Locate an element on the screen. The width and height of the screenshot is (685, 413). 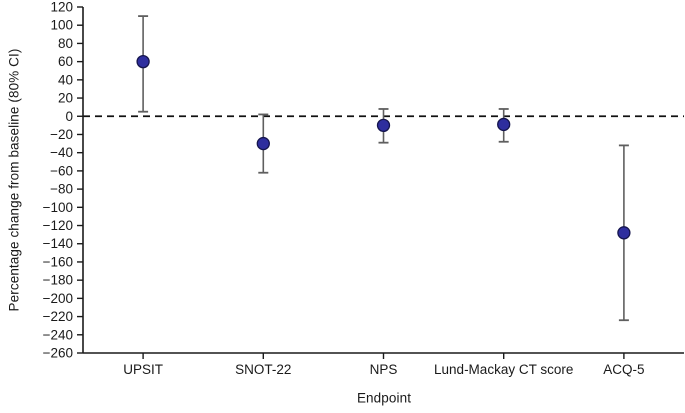
y-axis-tick-label: 0 is located at coordinates (69, 116).